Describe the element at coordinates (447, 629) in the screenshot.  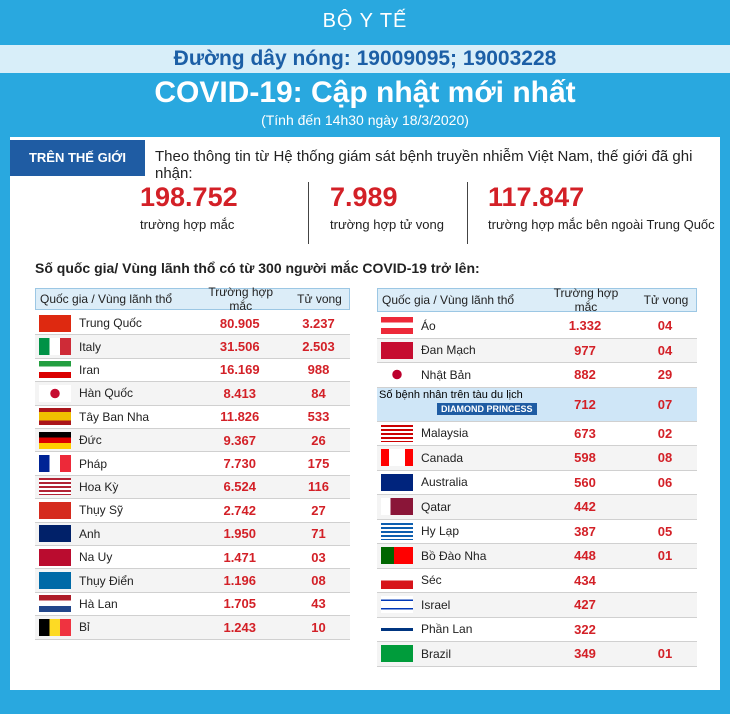
I see `country: Phần Lan` at that location.